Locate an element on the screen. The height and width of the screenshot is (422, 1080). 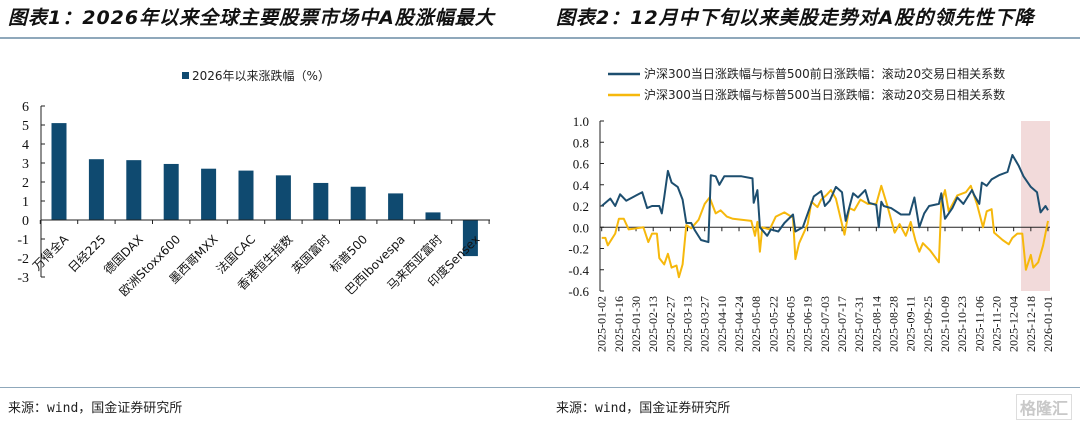
y-tick-label: 0.0 is located at coordinates (581, 227).